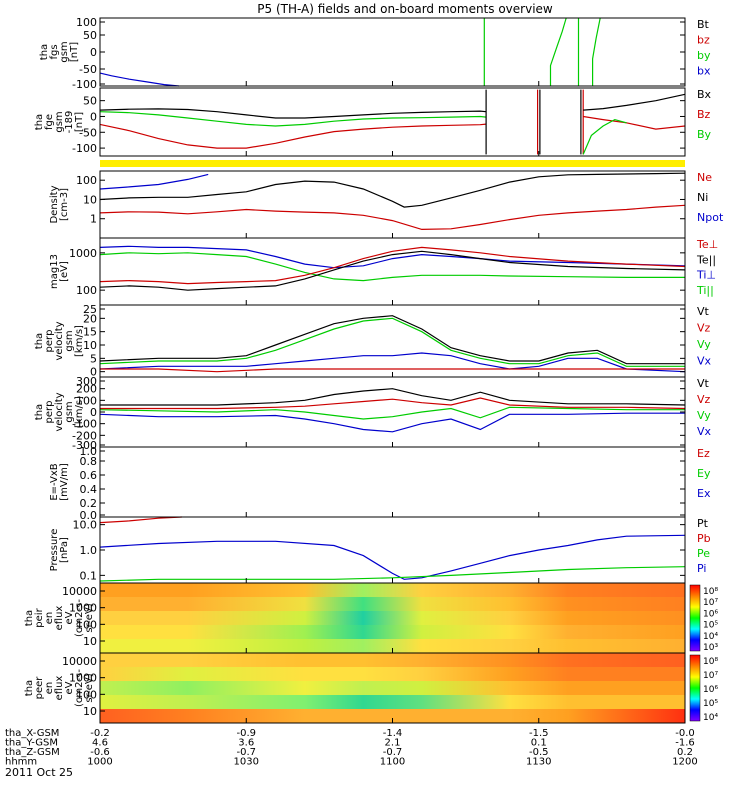 The width and height of the screenshot is (750, 800). I want to click on panel-fge: 50 0 -50 -100 Bx Bz By tha fge gsm -189 [nT], so click(373, 122).